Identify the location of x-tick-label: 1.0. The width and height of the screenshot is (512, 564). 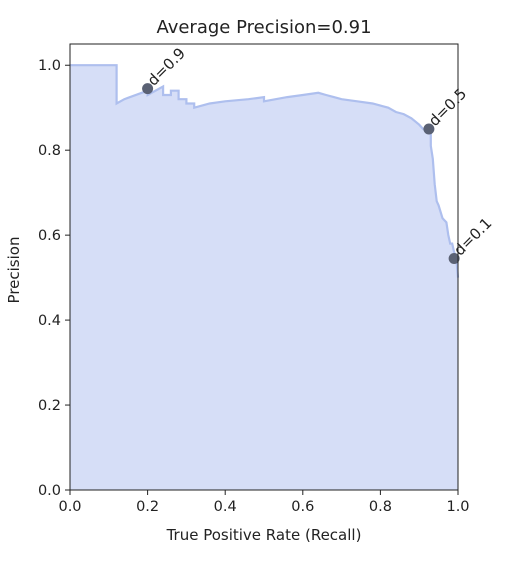
(457, 507).